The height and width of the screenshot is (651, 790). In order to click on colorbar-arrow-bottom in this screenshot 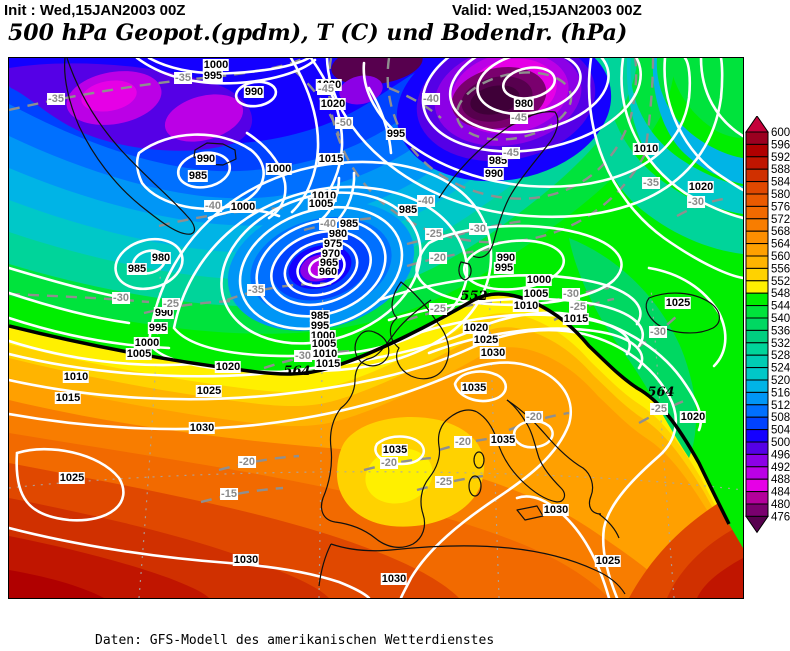, I will do `click(757, 524)`.